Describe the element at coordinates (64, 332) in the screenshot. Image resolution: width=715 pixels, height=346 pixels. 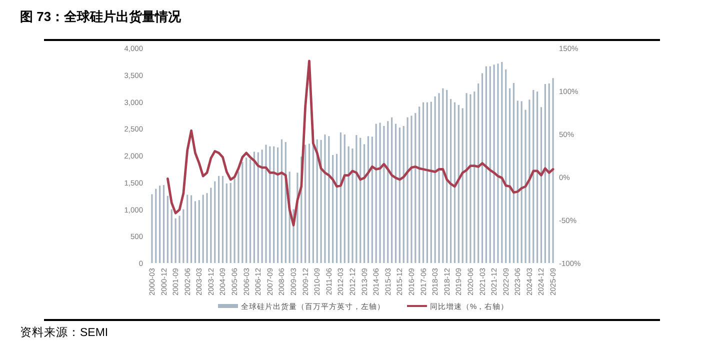
I see `text: 资料来源：SEMI` at that location.